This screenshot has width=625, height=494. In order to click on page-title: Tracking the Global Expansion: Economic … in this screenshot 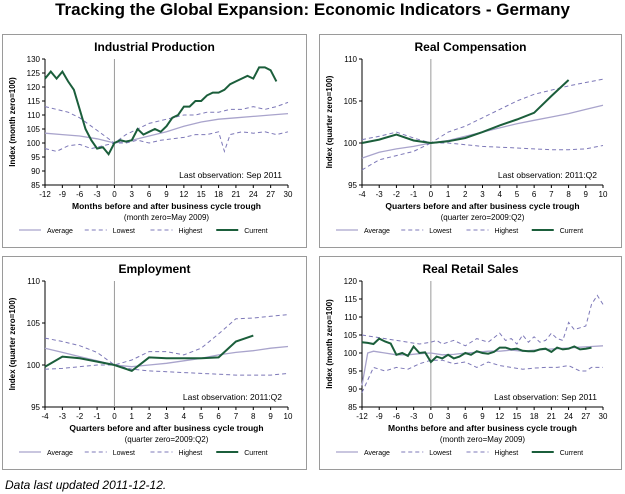, I will do `click(312, 9)`.